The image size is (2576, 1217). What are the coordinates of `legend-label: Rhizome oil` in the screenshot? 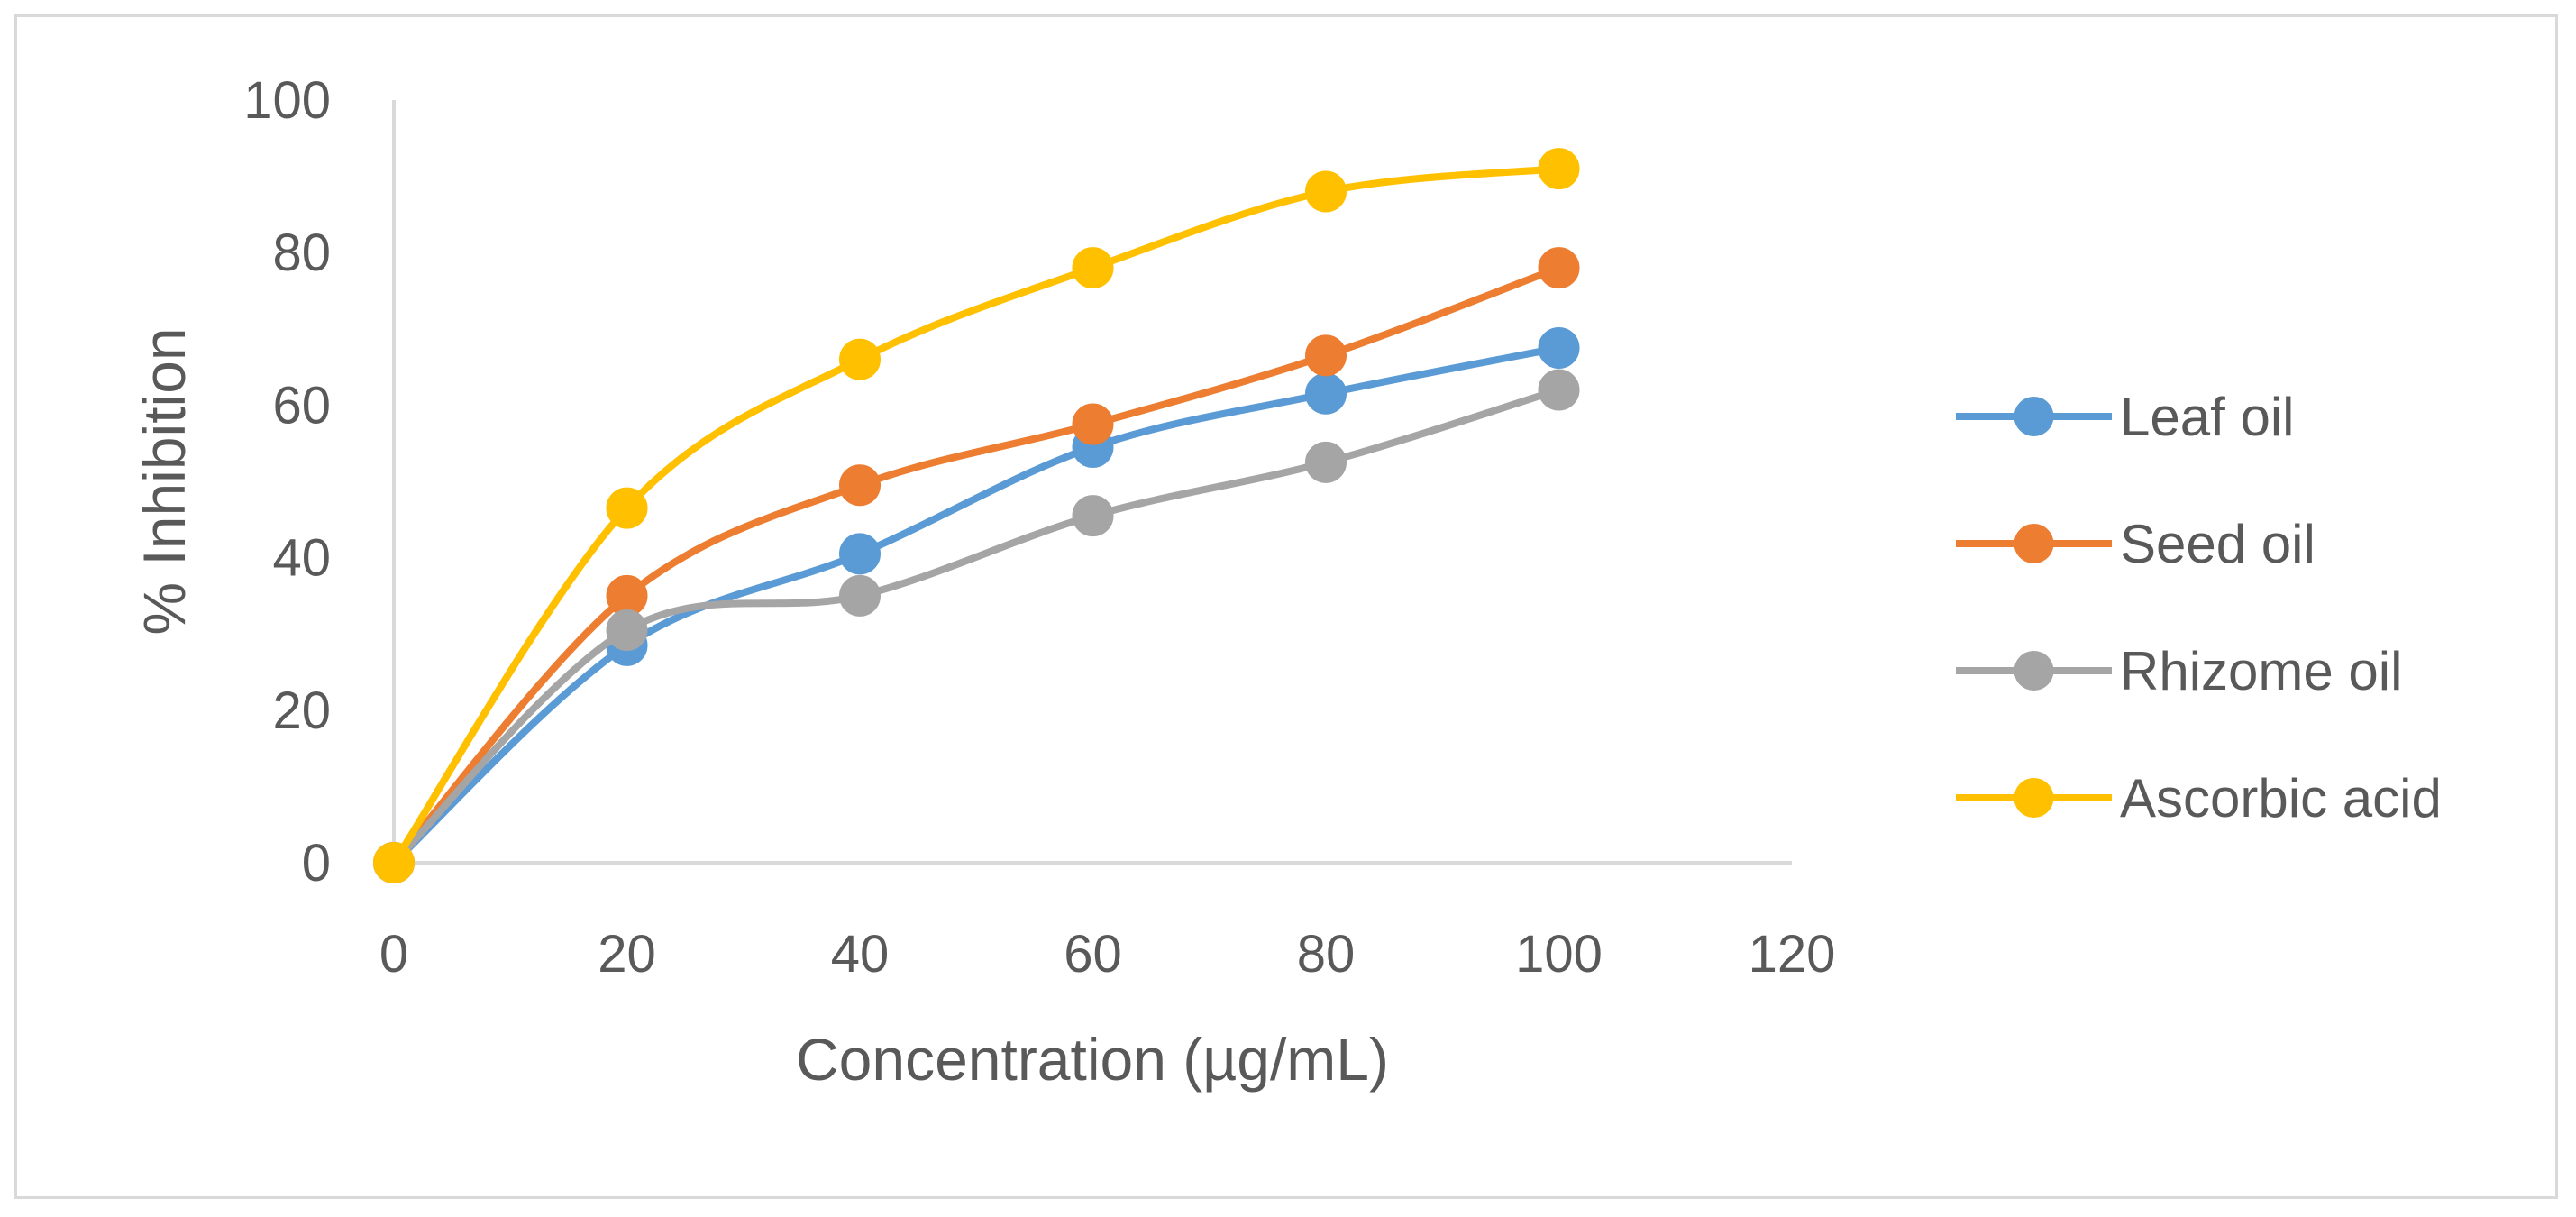 It's located at (2261, 671).